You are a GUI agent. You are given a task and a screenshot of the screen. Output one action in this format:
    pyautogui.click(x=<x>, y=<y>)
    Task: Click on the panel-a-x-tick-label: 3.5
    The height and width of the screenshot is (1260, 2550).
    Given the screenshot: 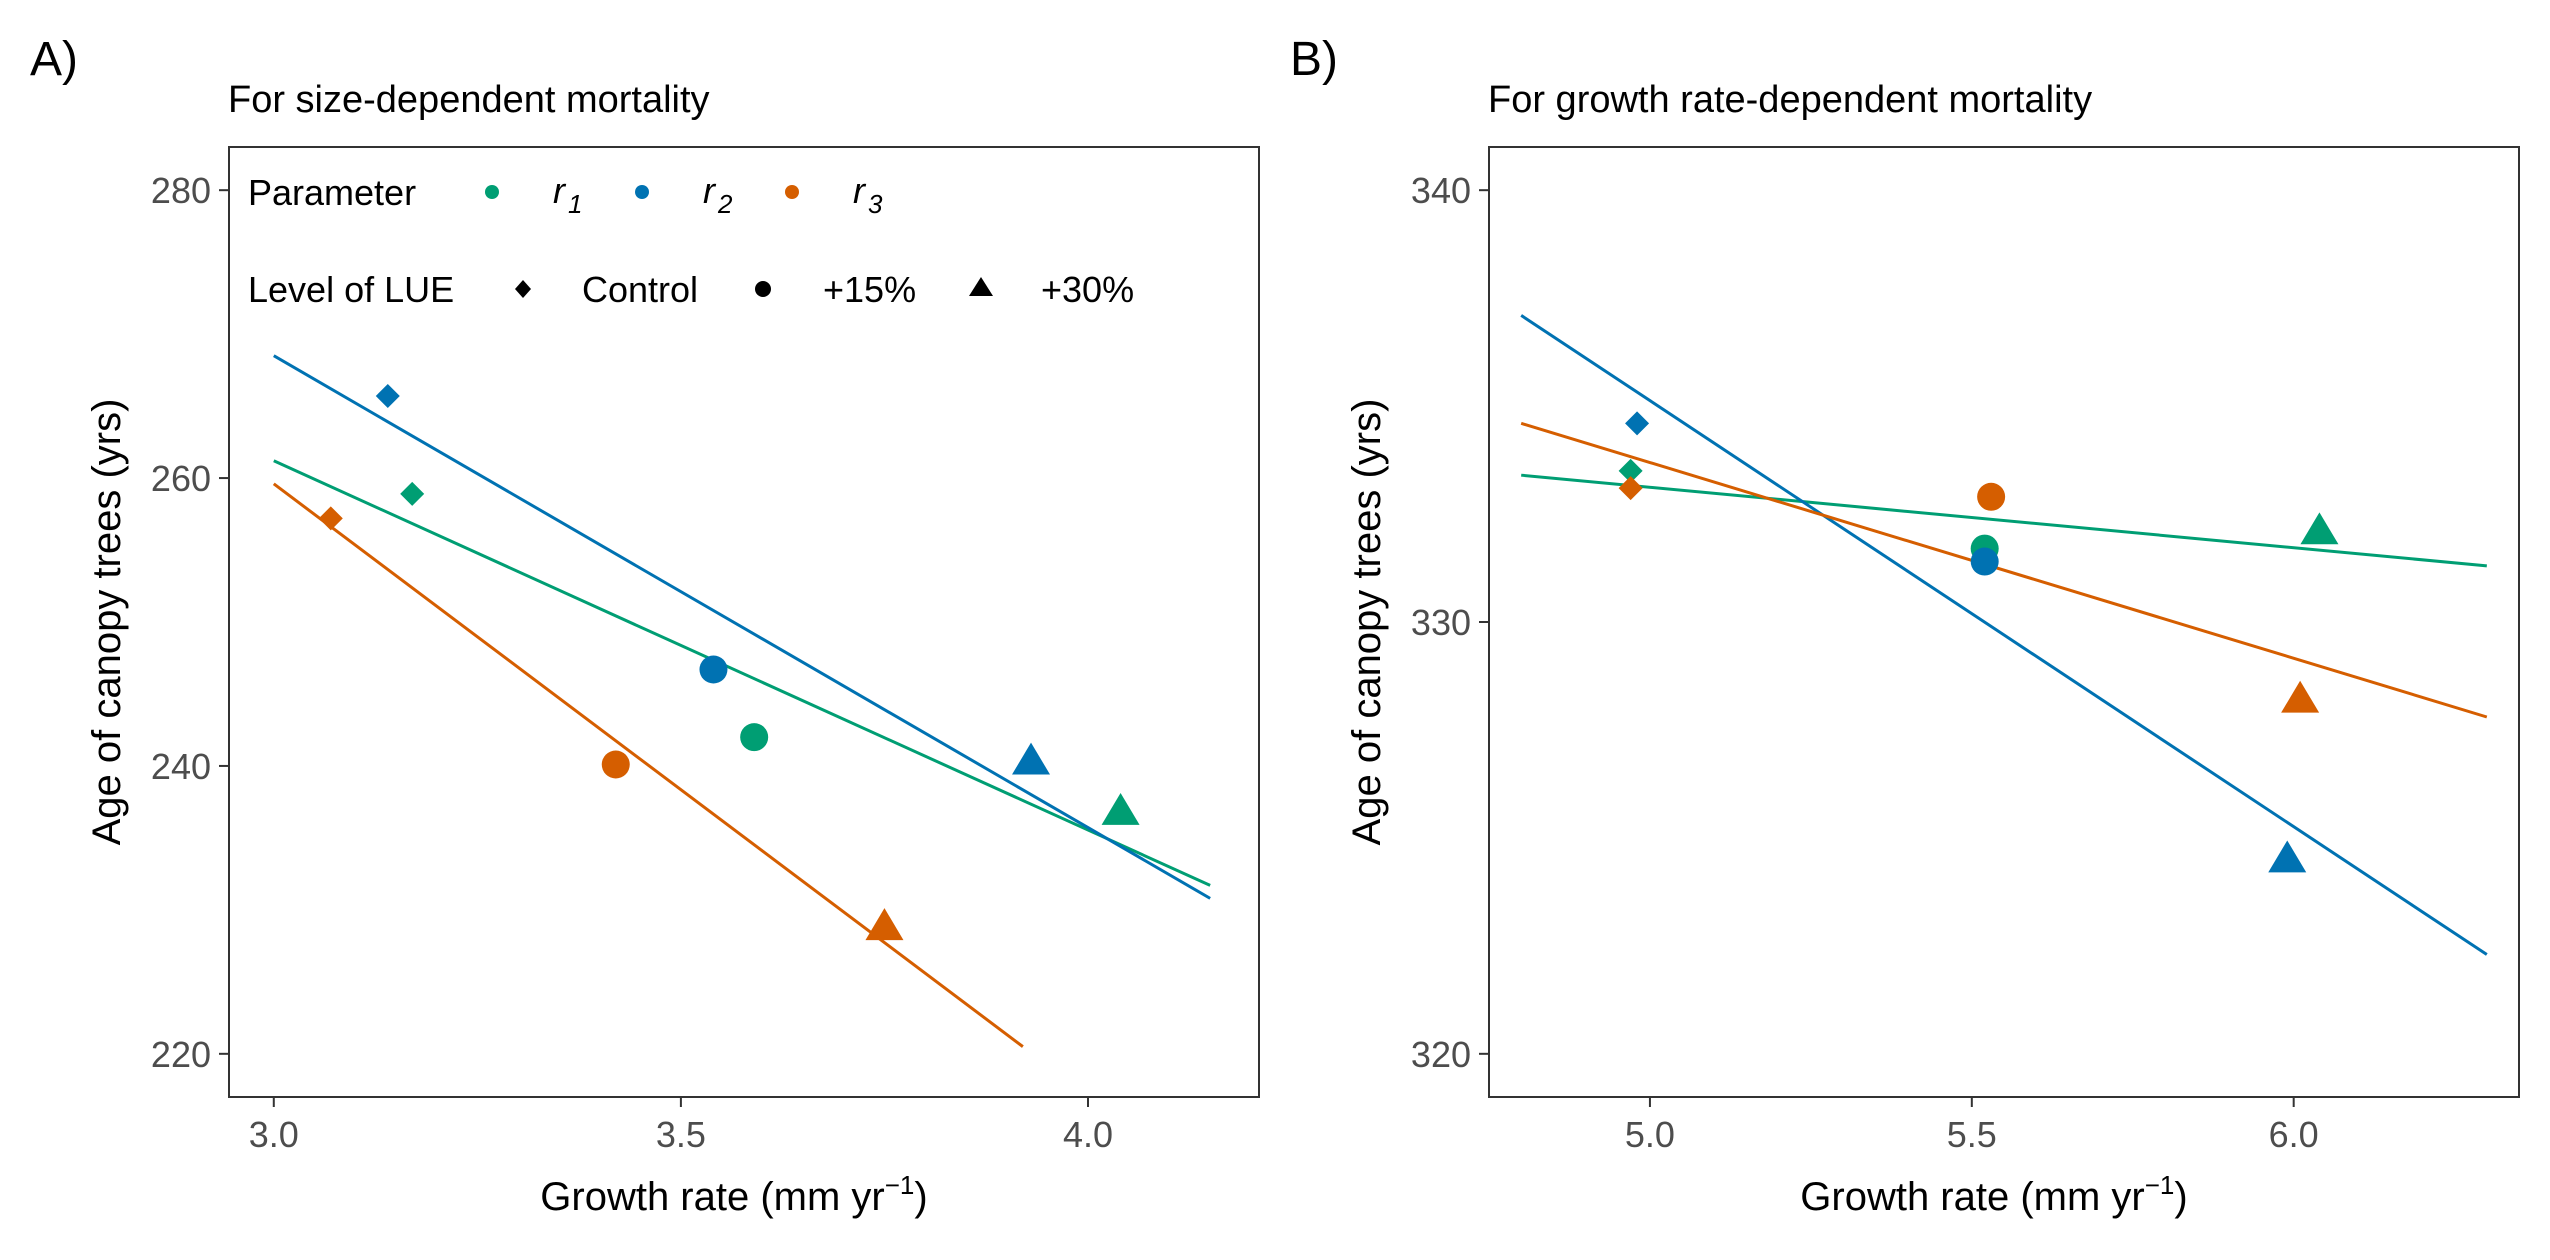 What is the action you would take?
    pyautogui.click(x=681, y=1134)
    